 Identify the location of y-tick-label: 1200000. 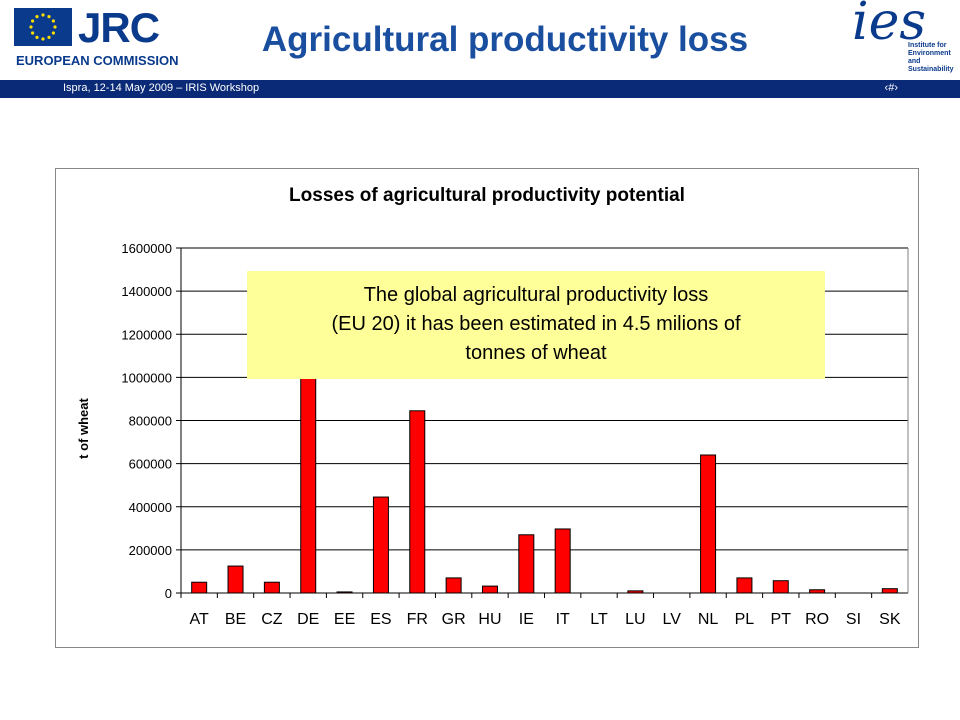
(146, 334).